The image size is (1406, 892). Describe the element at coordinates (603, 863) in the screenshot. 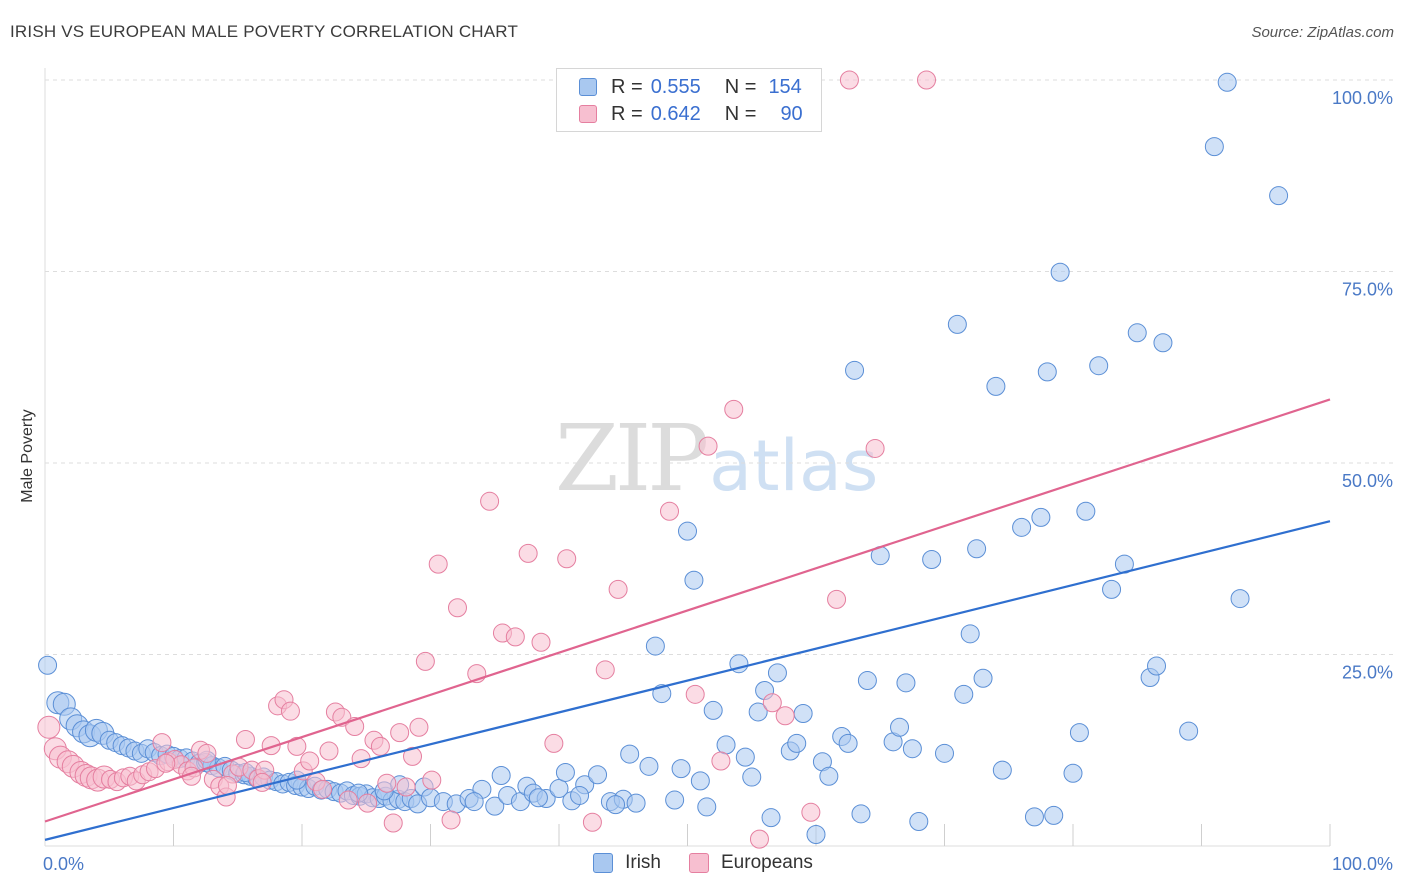

I see `irish-legend-swatch` at that location.